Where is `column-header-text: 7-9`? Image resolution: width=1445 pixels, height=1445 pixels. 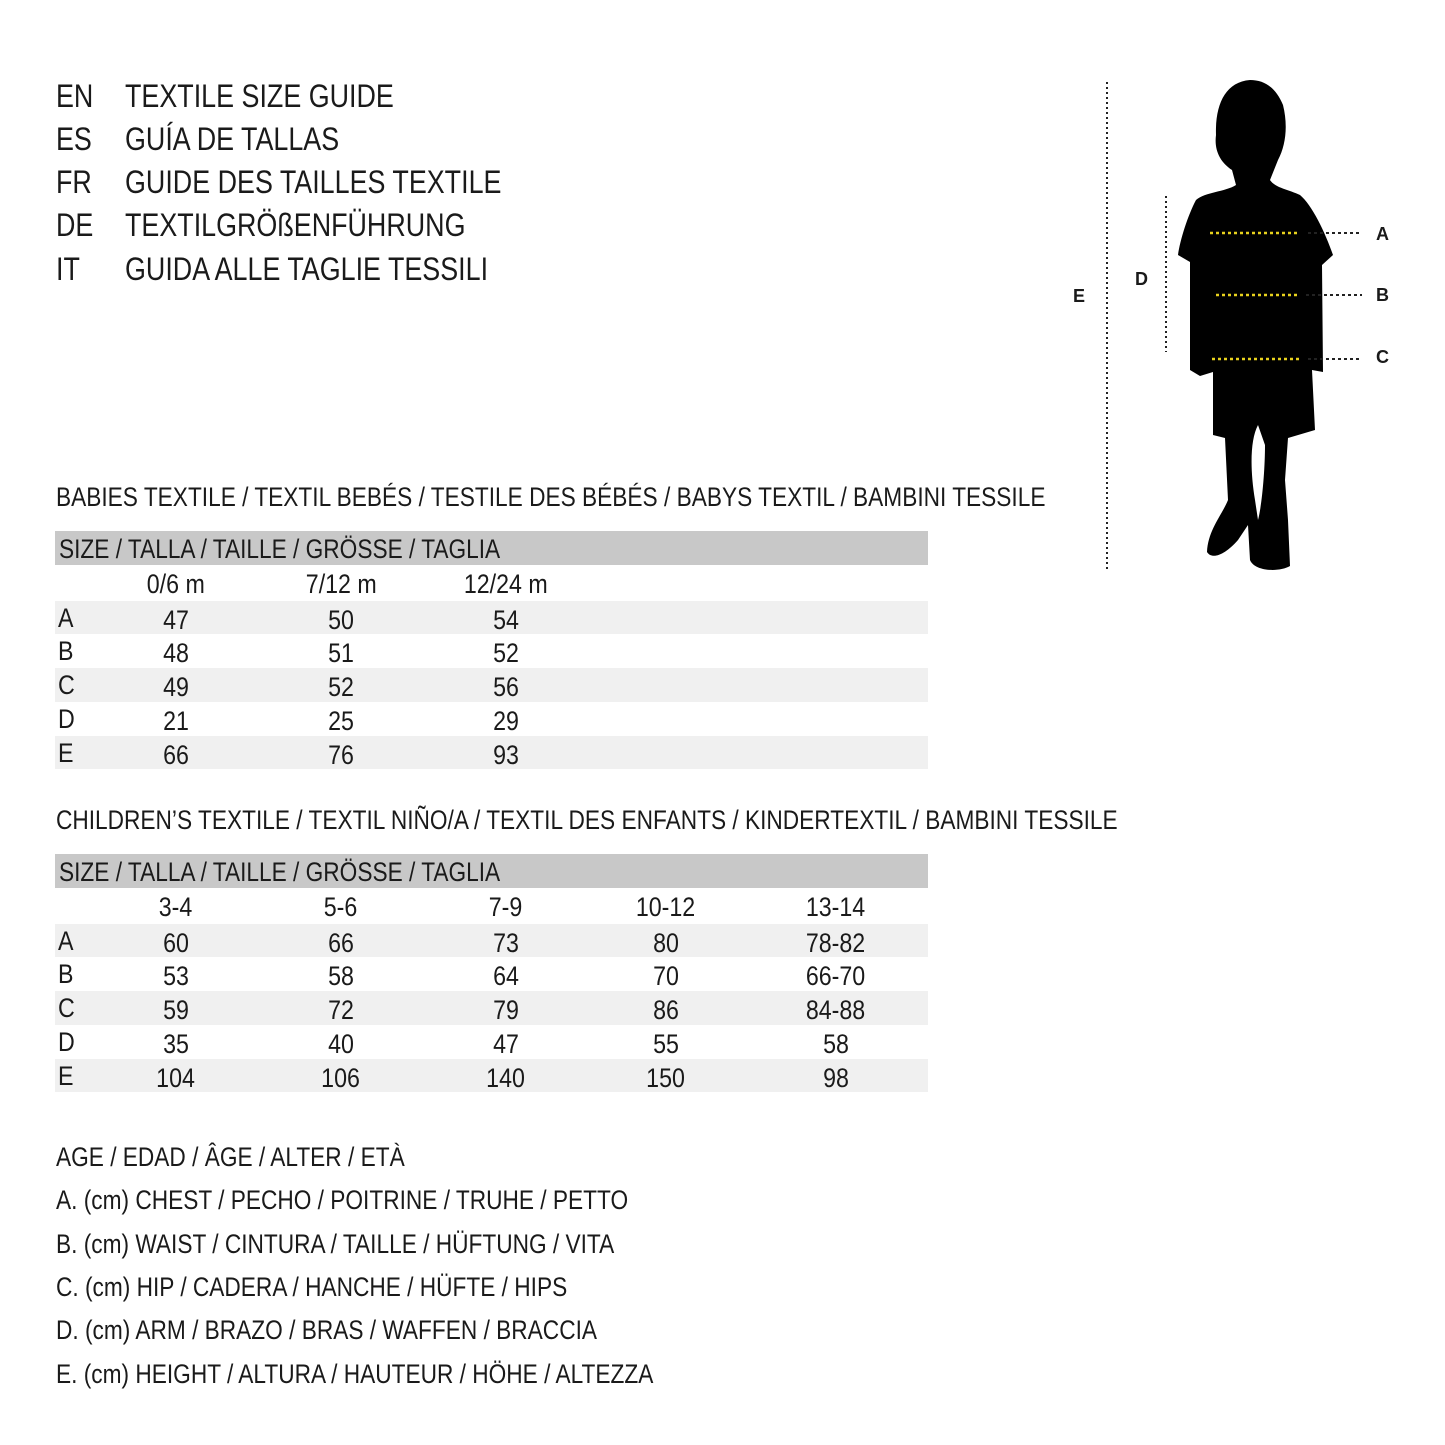 column-header-text: 7-9 is located at coordinates (506, 907).